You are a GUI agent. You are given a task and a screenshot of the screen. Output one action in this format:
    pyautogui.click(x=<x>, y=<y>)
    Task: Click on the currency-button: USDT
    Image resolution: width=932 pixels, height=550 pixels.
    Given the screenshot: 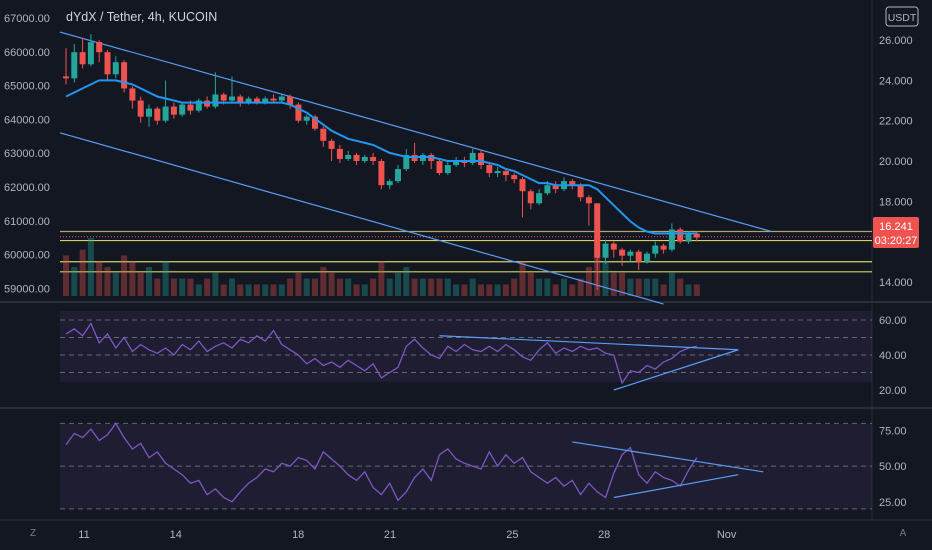 What is the action you would take?
    pyautogui.click(x=902, y=16)
    